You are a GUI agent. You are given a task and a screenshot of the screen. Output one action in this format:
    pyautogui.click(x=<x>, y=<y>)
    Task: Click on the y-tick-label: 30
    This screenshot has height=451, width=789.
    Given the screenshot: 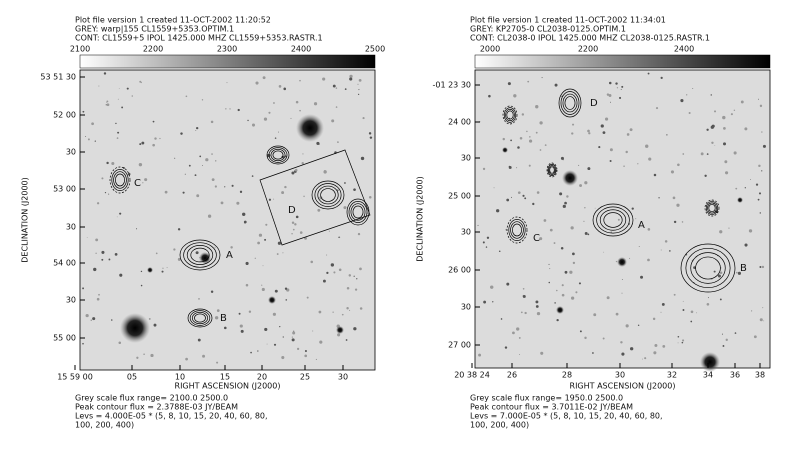 What is the action you would take?
    pyautogui.click(x=466, y=232)
    